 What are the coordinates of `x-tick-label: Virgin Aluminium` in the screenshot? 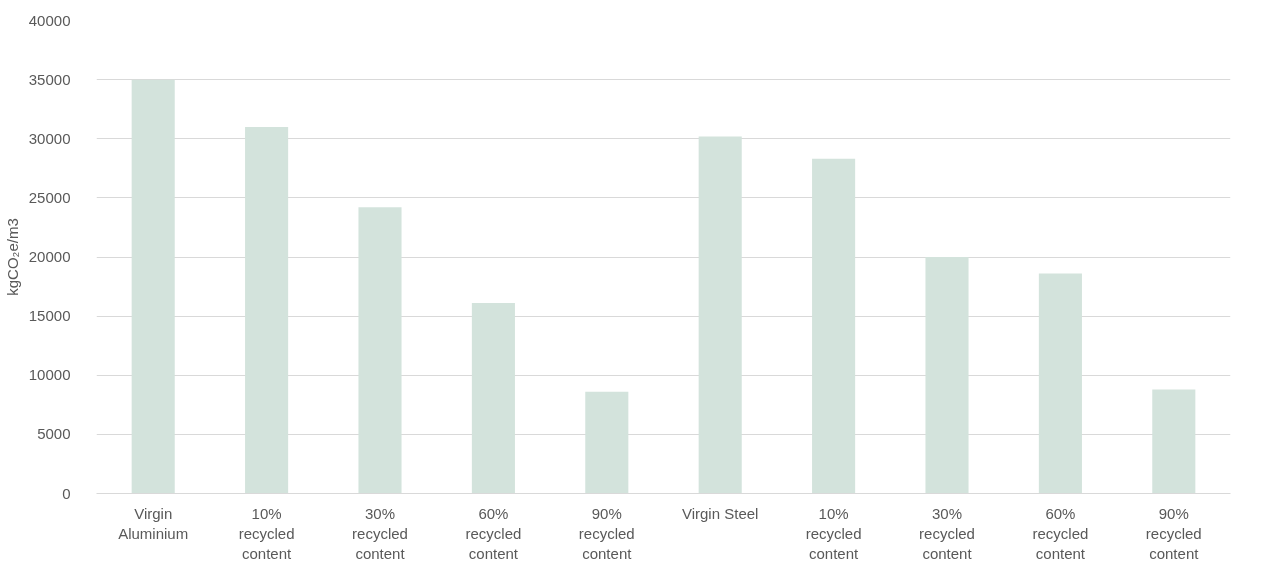 It's located at (153, 523).